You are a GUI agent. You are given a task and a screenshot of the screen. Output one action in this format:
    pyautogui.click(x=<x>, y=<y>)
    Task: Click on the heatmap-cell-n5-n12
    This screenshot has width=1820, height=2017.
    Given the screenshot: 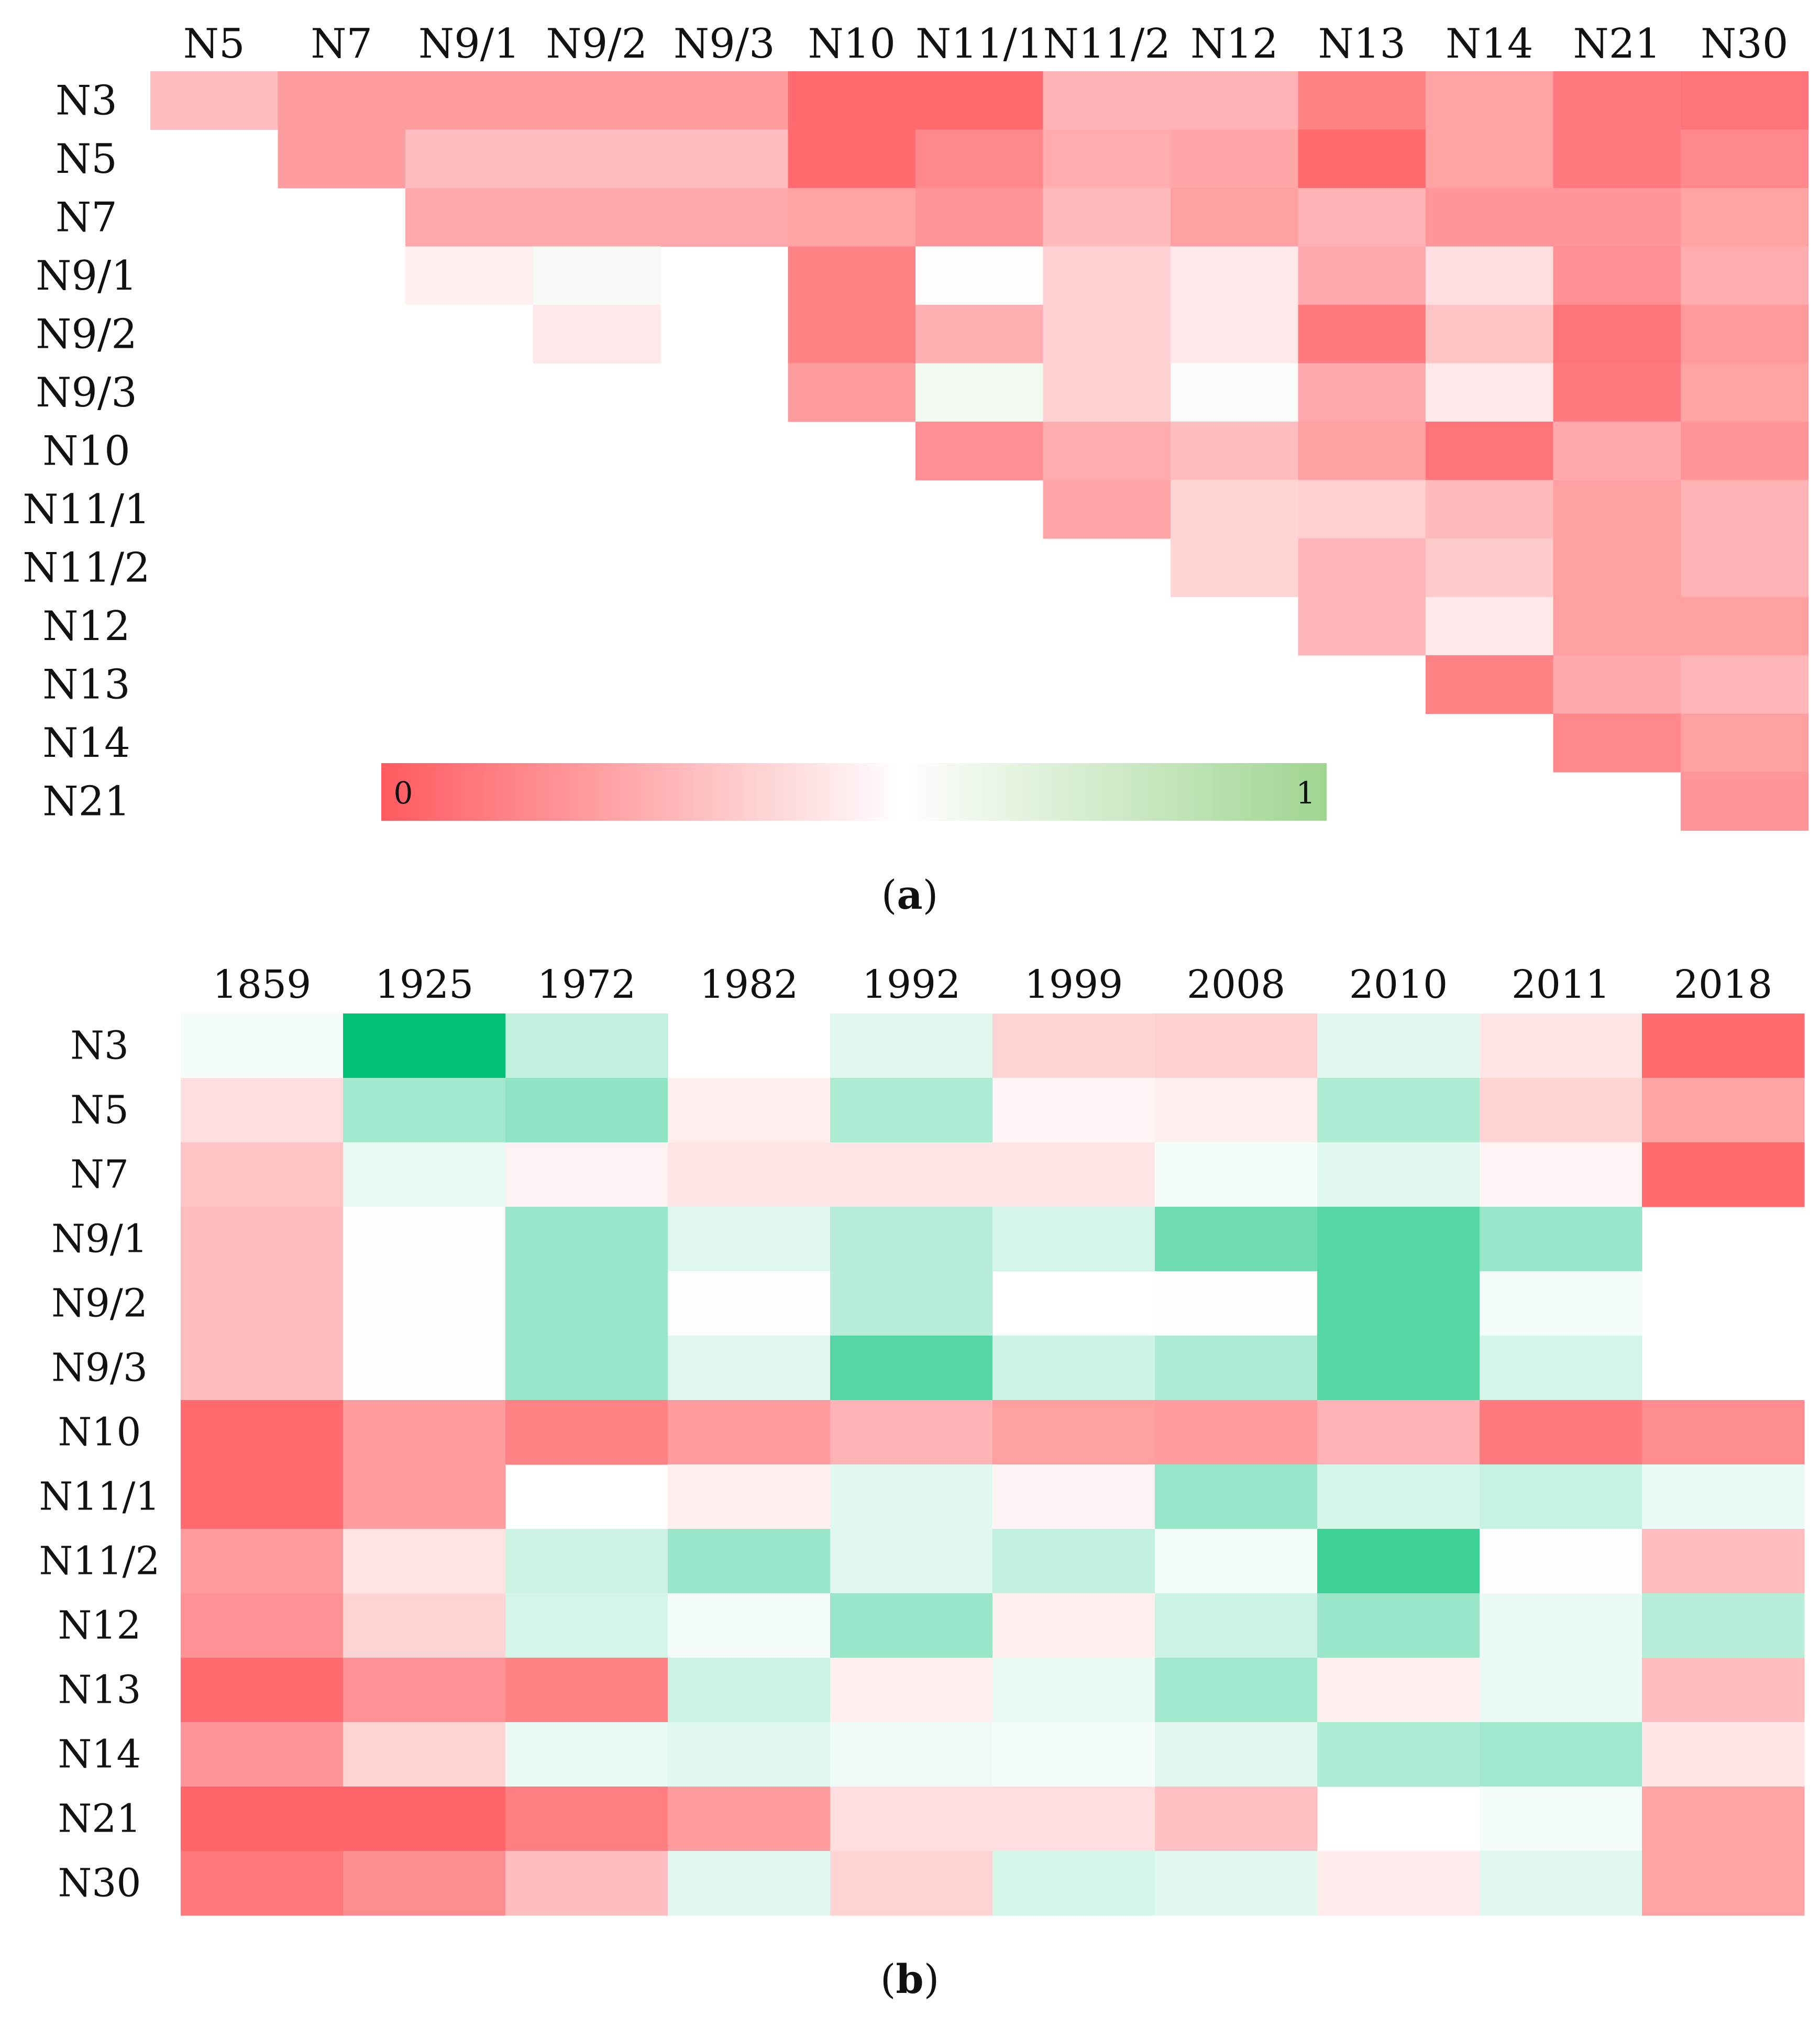 What is the action you would take?
    pyautogui.click(x=1235, y=159)
    